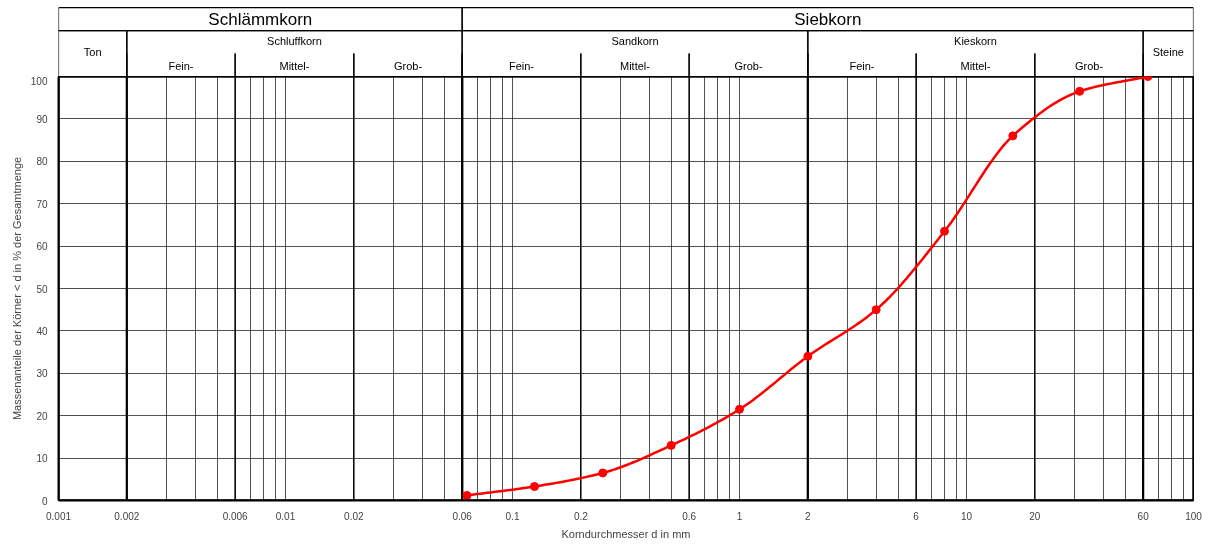 This screenshot has height=553, width=1211. I want to click on y-tick-label: 30, so click(42, 374).